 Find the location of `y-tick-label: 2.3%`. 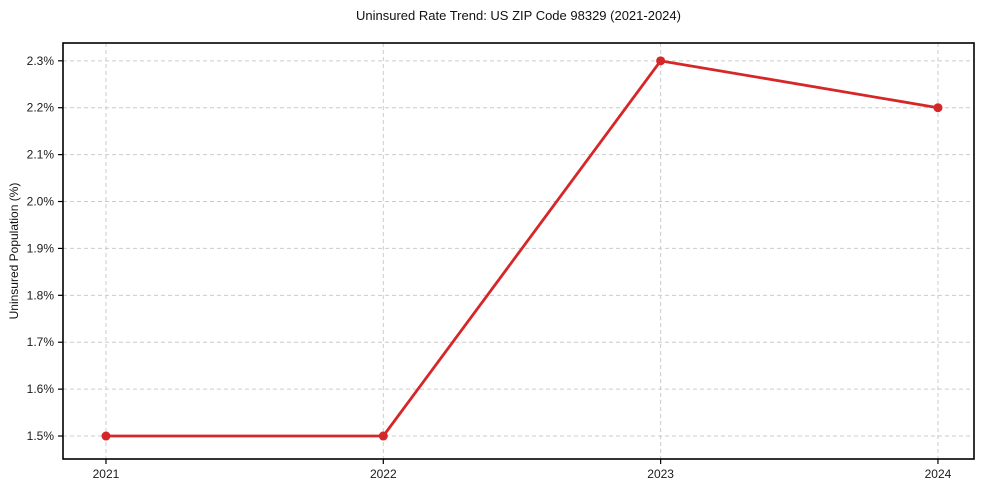

y-tick-label: 2.3% is located at coordinates (41, 61).